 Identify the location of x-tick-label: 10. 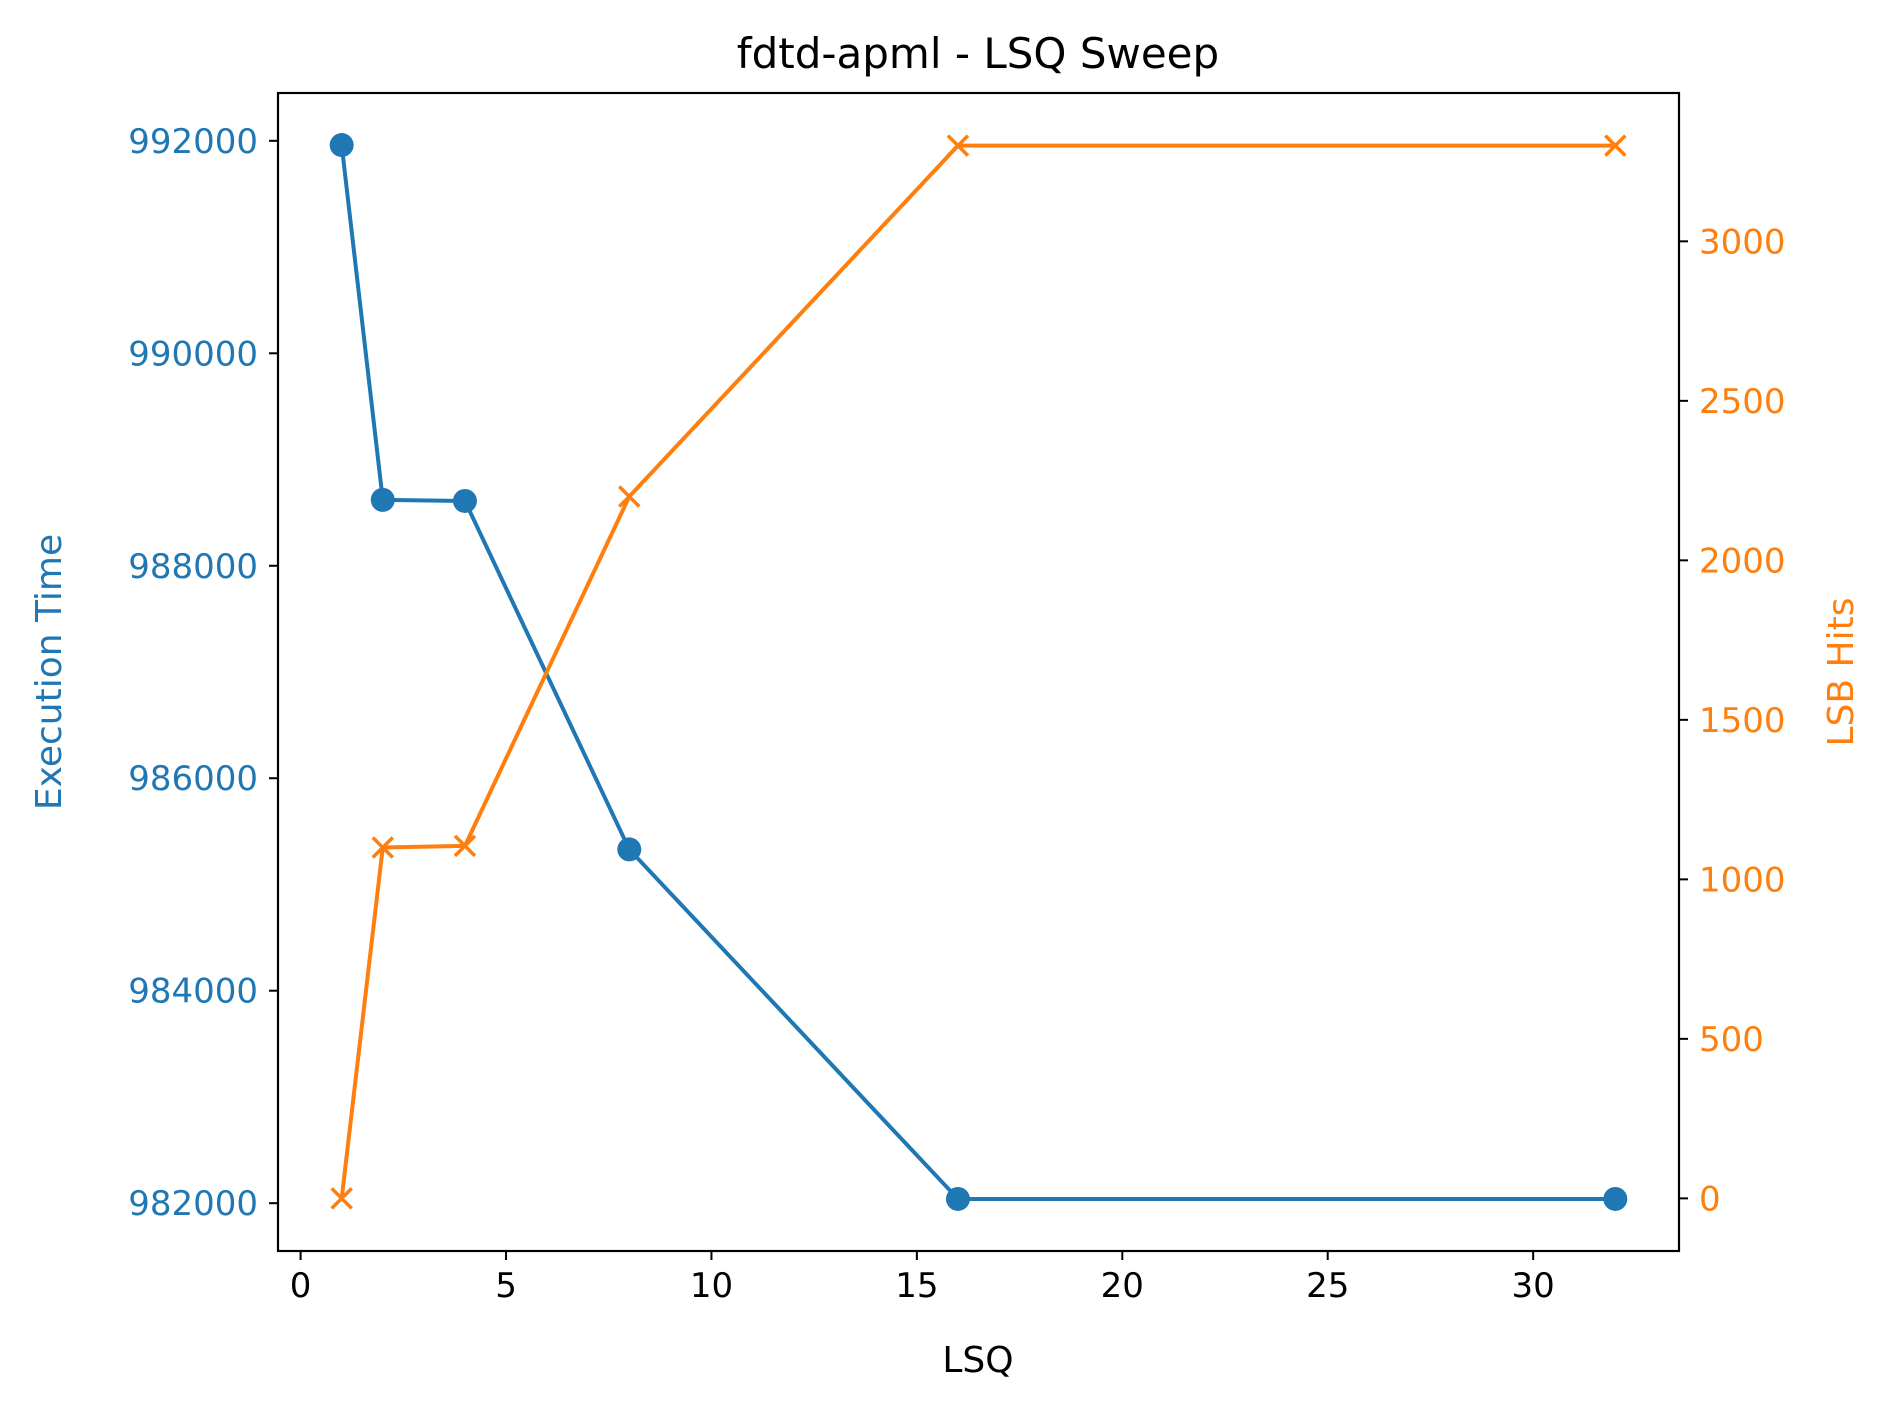
(711, 1286).